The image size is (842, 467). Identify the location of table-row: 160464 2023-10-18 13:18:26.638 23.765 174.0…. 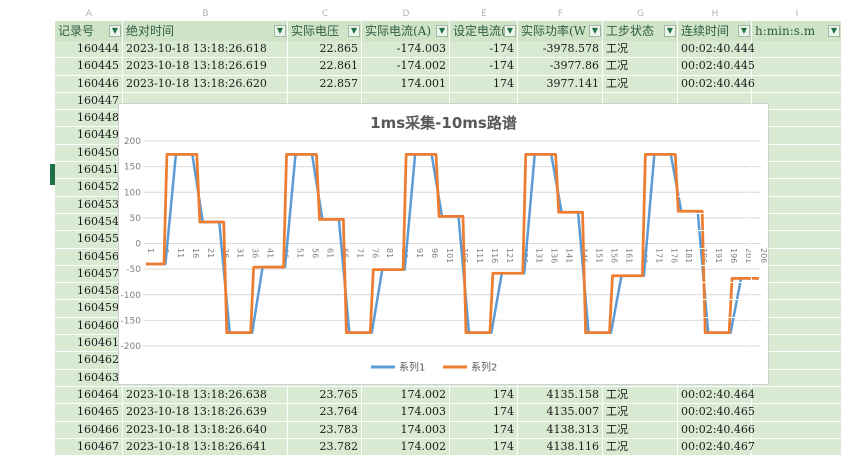
(448, 395).